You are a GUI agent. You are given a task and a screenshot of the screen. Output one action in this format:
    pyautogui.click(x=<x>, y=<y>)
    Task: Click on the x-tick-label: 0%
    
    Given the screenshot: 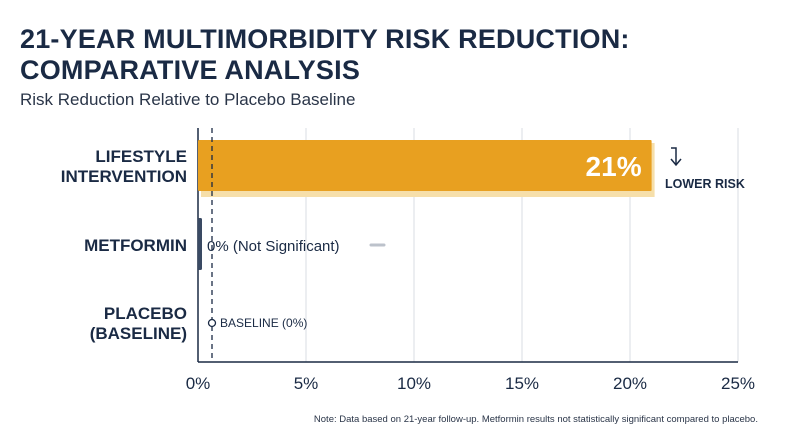 What is the action you would take?
    pyautogui.click(x=198, y=383)
    